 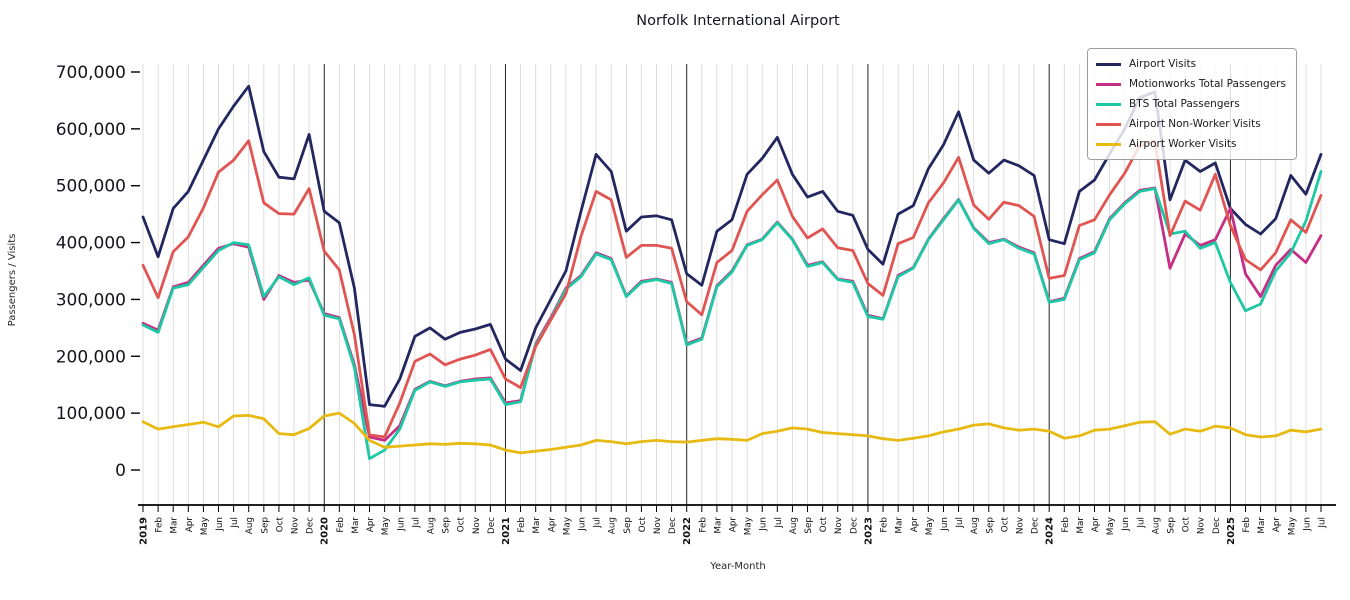 I want to click on legend-label: BTS Total Passengers, so click(x=1184, y=104).